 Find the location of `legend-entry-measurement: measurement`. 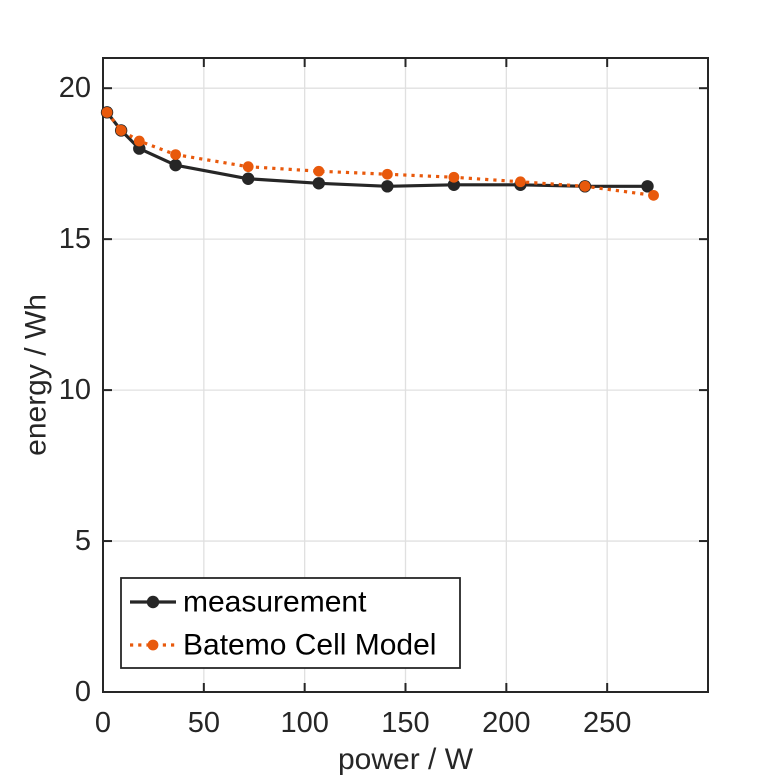

legend-entry-measurement: measurement is located at coordinates (248, 602).